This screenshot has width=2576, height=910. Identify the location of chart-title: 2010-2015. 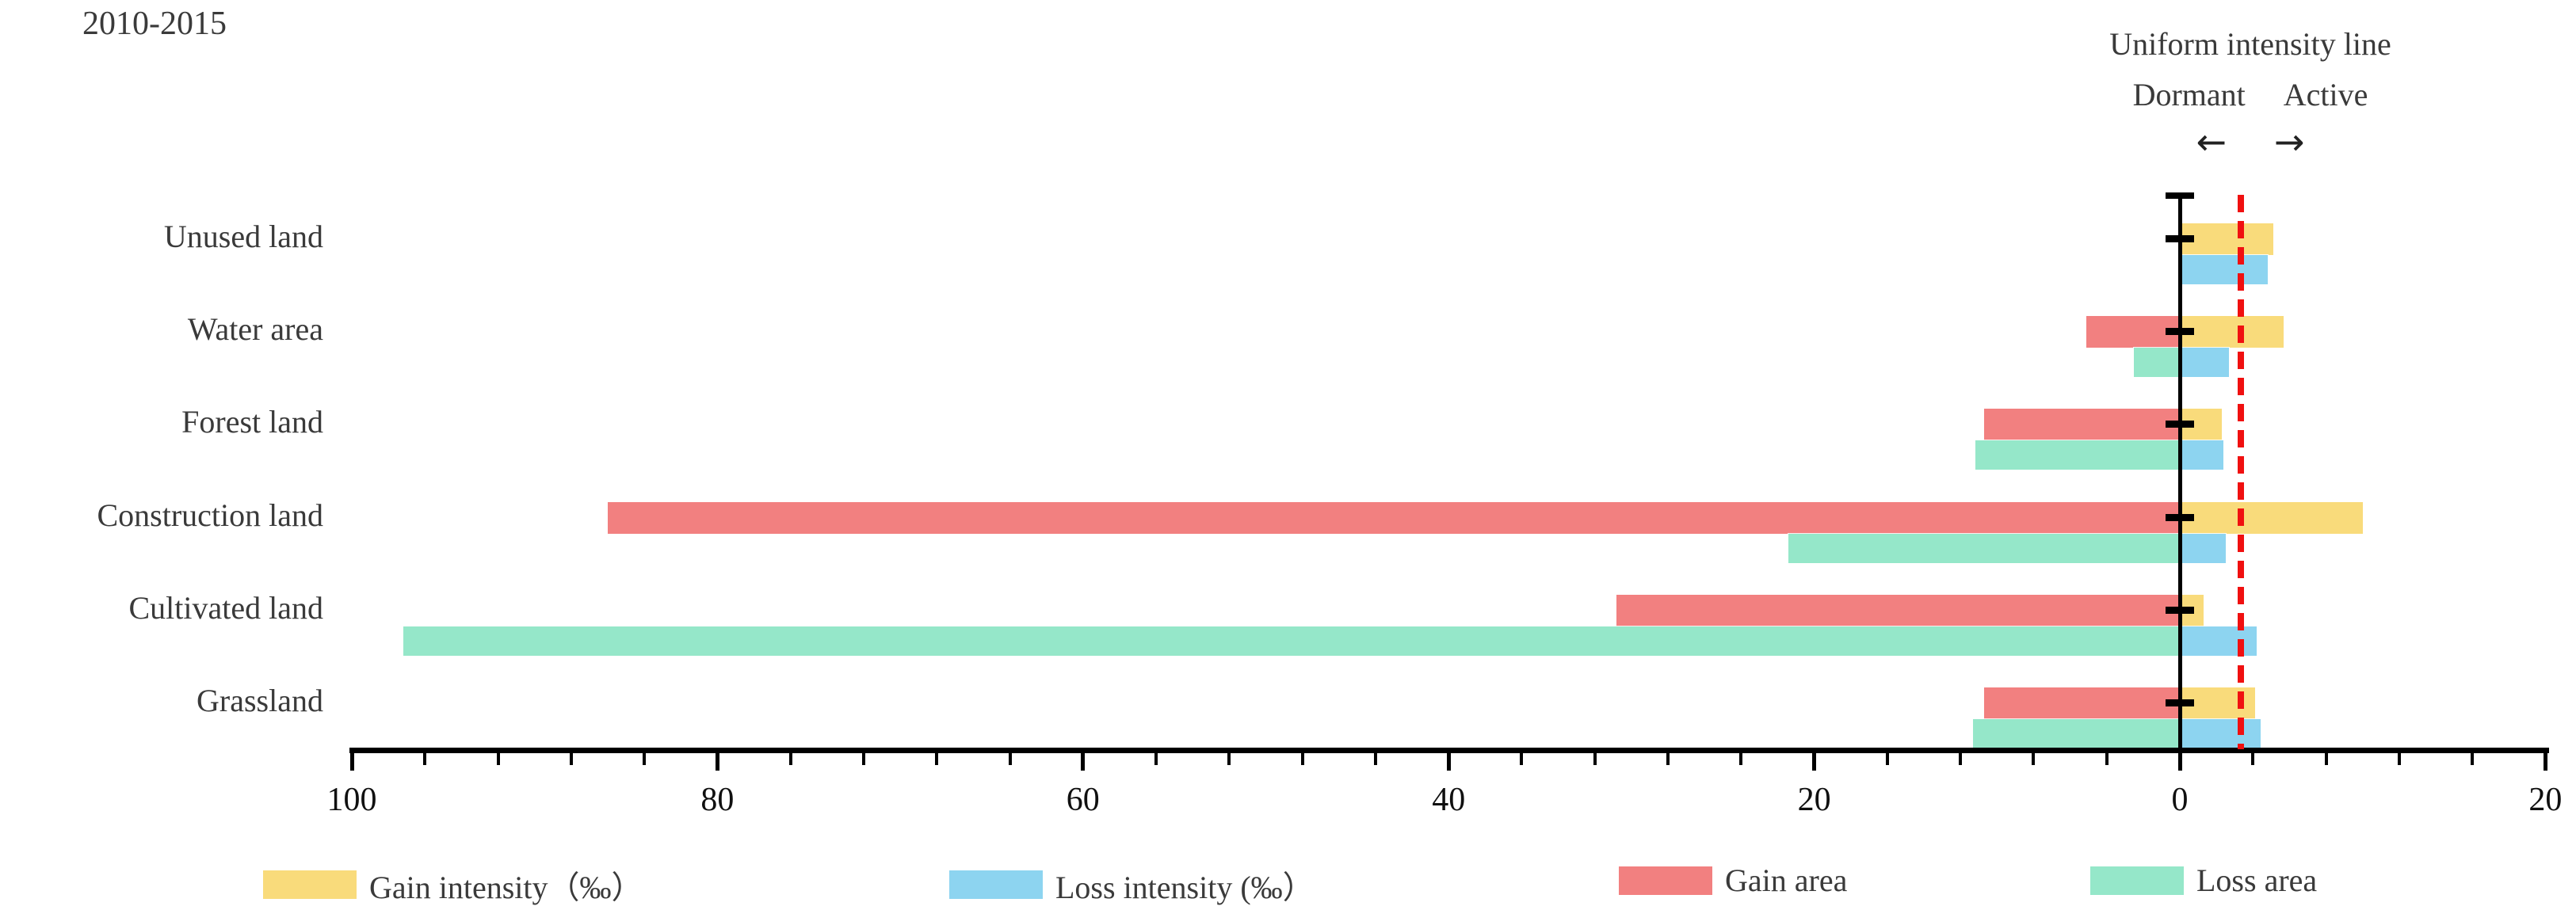
(154, 24).